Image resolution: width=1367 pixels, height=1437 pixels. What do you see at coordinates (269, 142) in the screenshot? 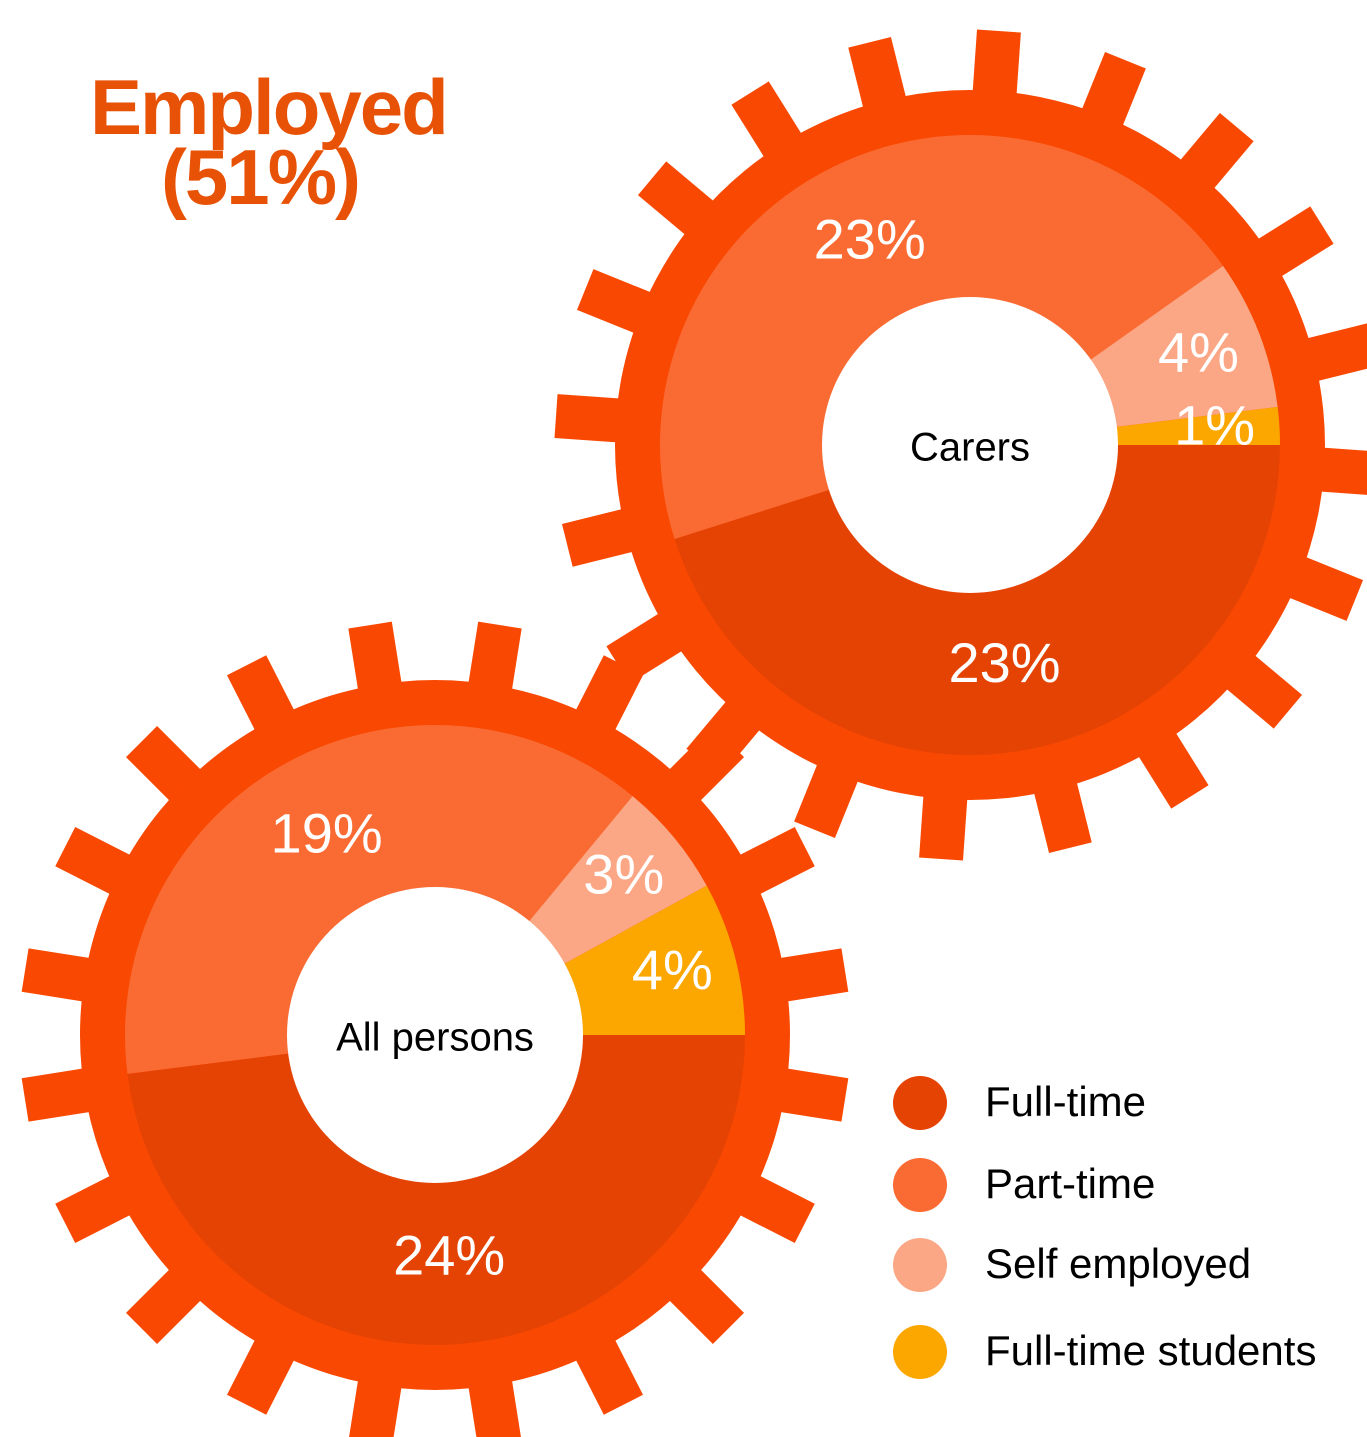
I see `chart-title: Employed (51%)` at bounding box center [269, 142].